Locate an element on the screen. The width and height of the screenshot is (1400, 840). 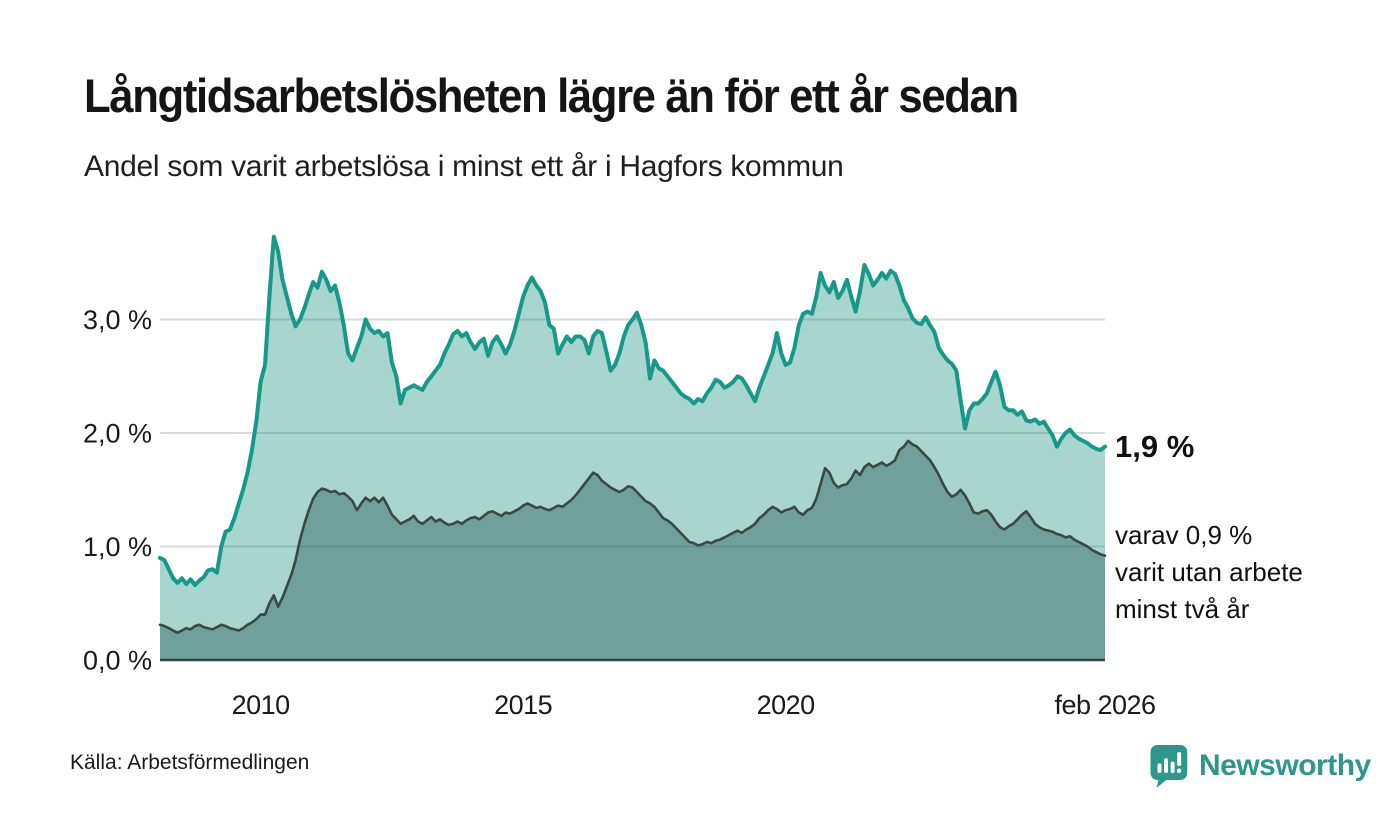
end-value-label-subset-line2: varit utan arbete is located at coordinates (1209, 572).